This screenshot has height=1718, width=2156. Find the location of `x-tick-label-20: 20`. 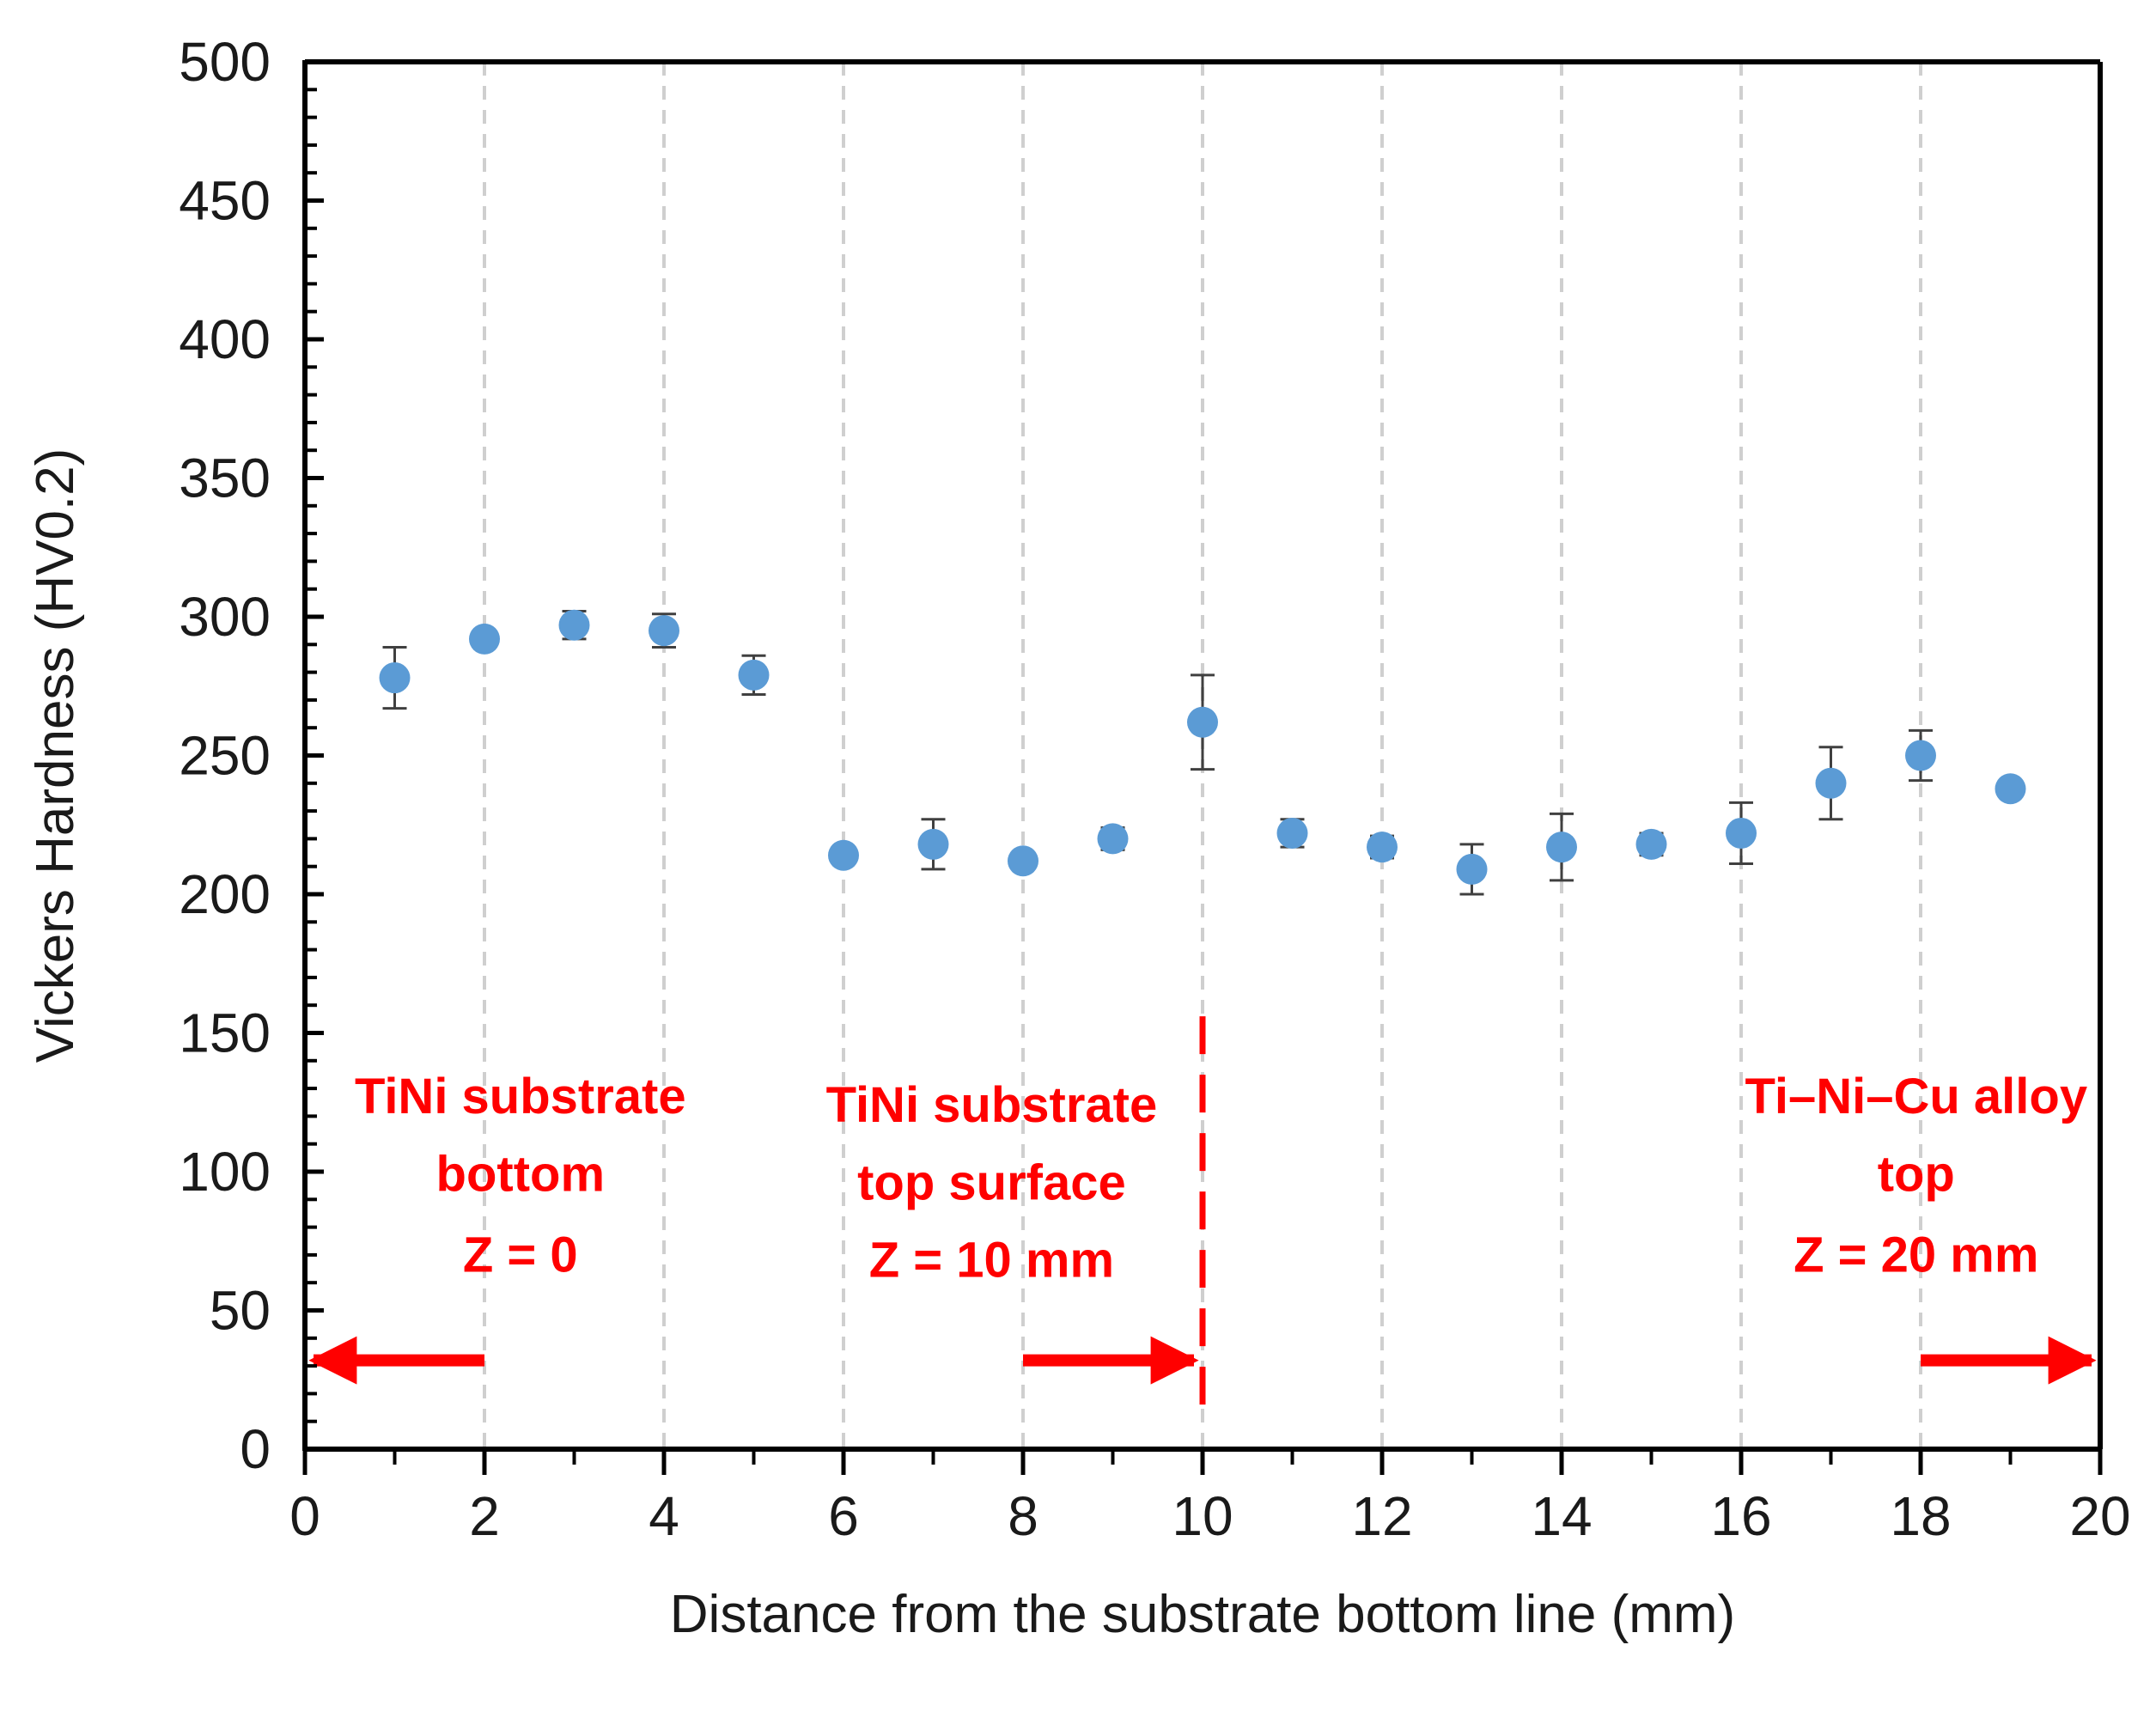

x-tick-label-20: 20 is located at coordinates (2099, 1516).